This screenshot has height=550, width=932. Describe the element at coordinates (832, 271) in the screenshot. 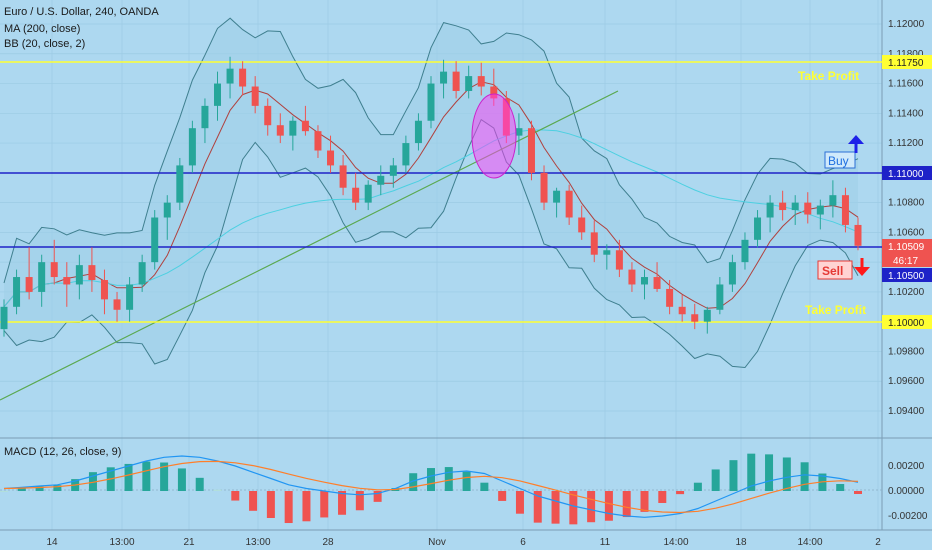

I see `sell-label: Sell` at that location.